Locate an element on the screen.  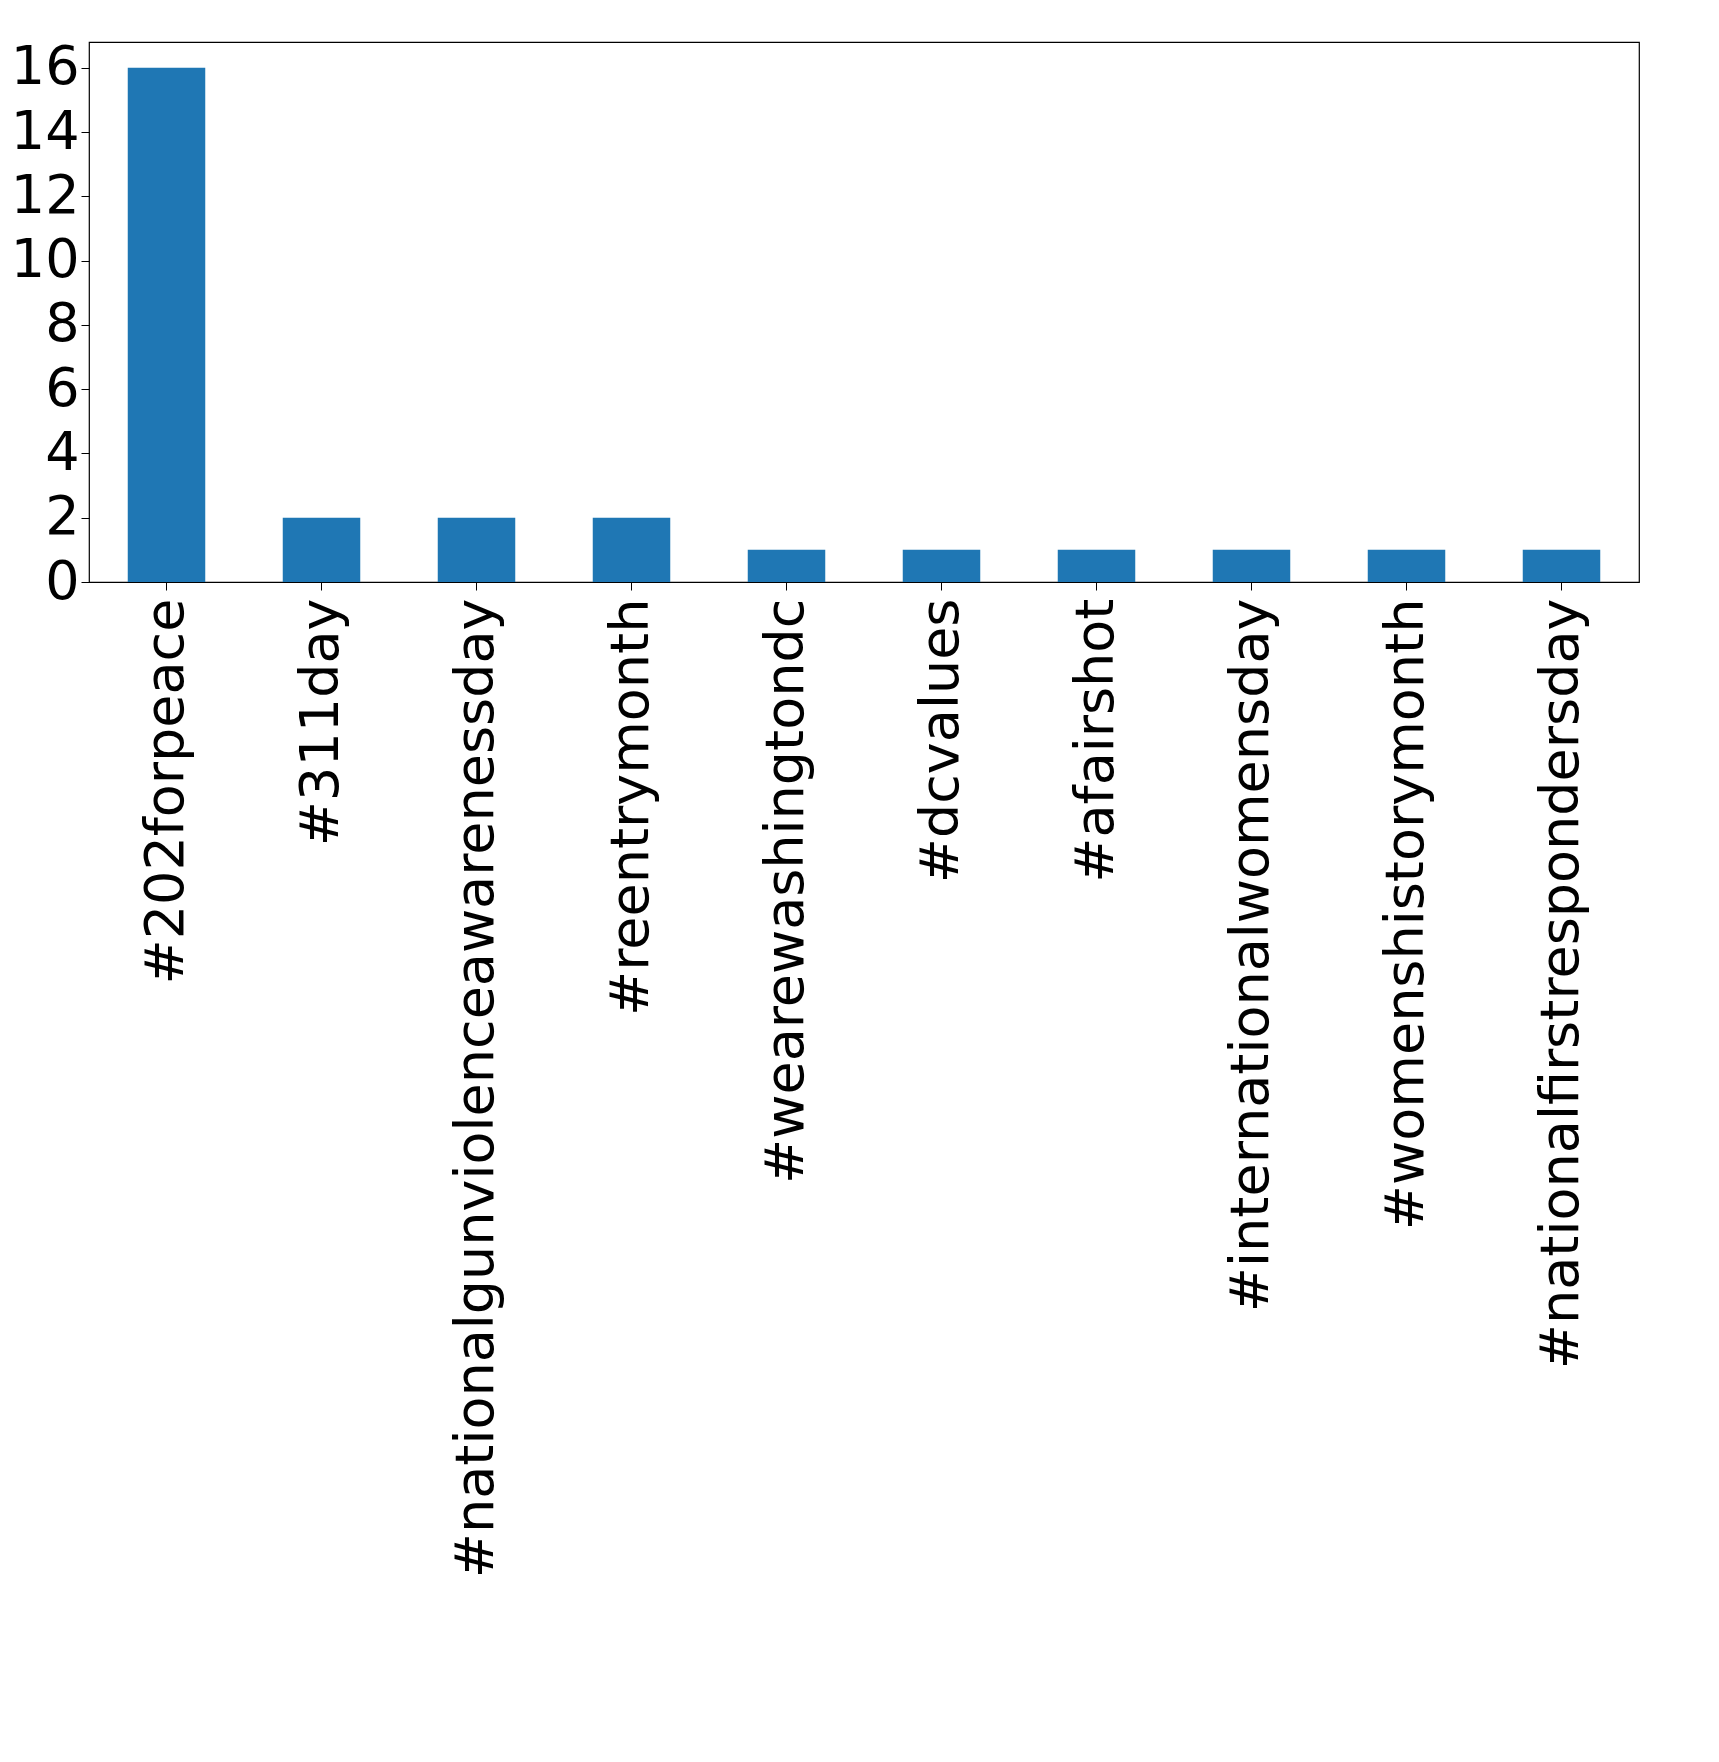
x-tick-label: #311day is located at coordinates (319, 722).